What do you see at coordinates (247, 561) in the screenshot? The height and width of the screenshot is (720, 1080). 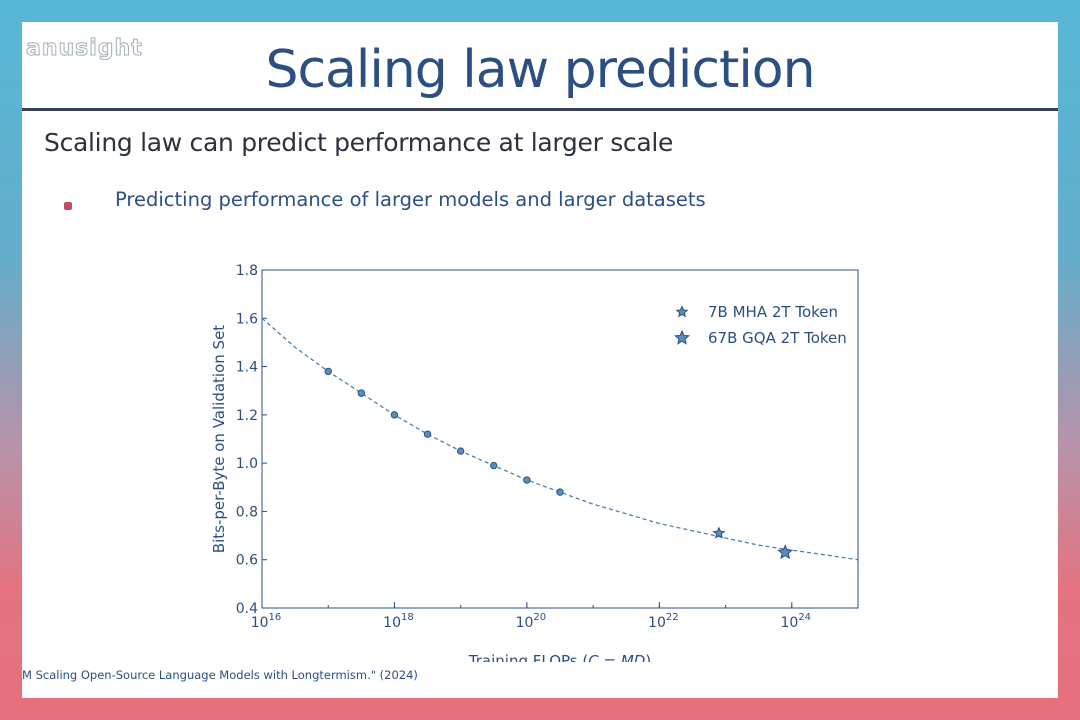 I see `y-tick-label: 0.6` at bounding box center [247, 561].